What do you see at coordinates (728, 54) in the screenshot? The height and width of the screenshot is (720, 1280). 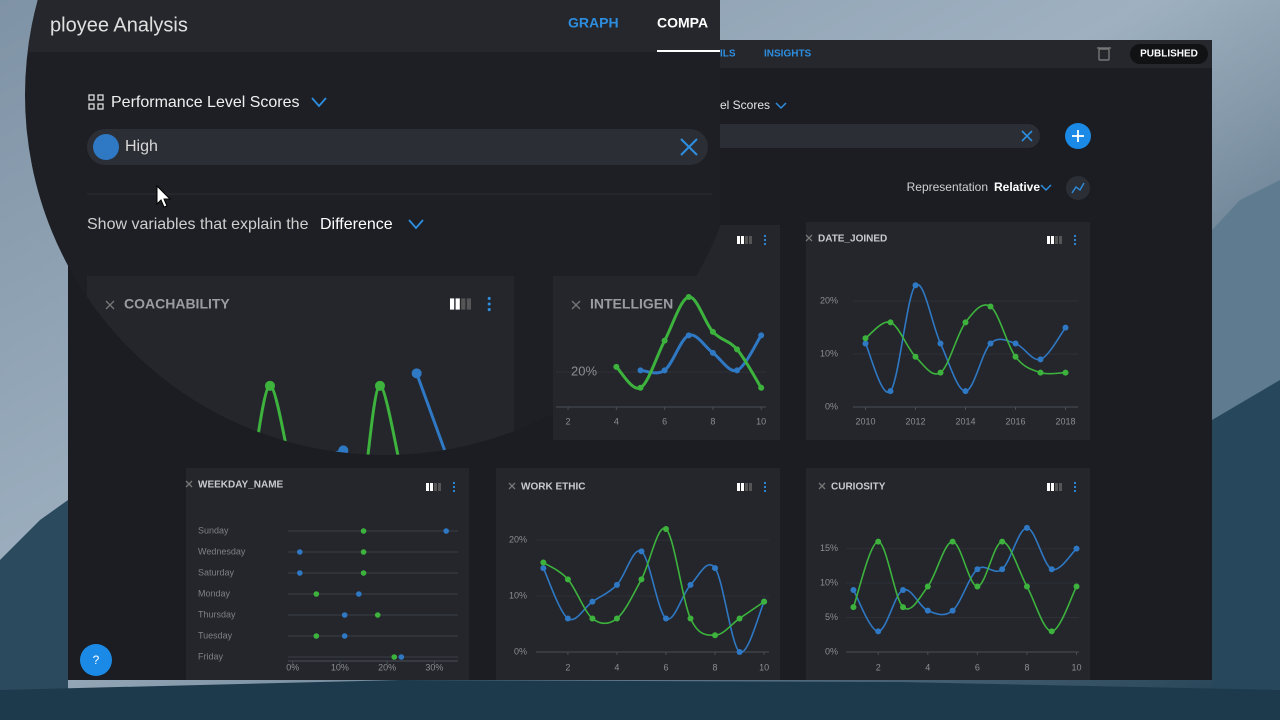 I see `tab: ILS` at bounding box center [728, 54].